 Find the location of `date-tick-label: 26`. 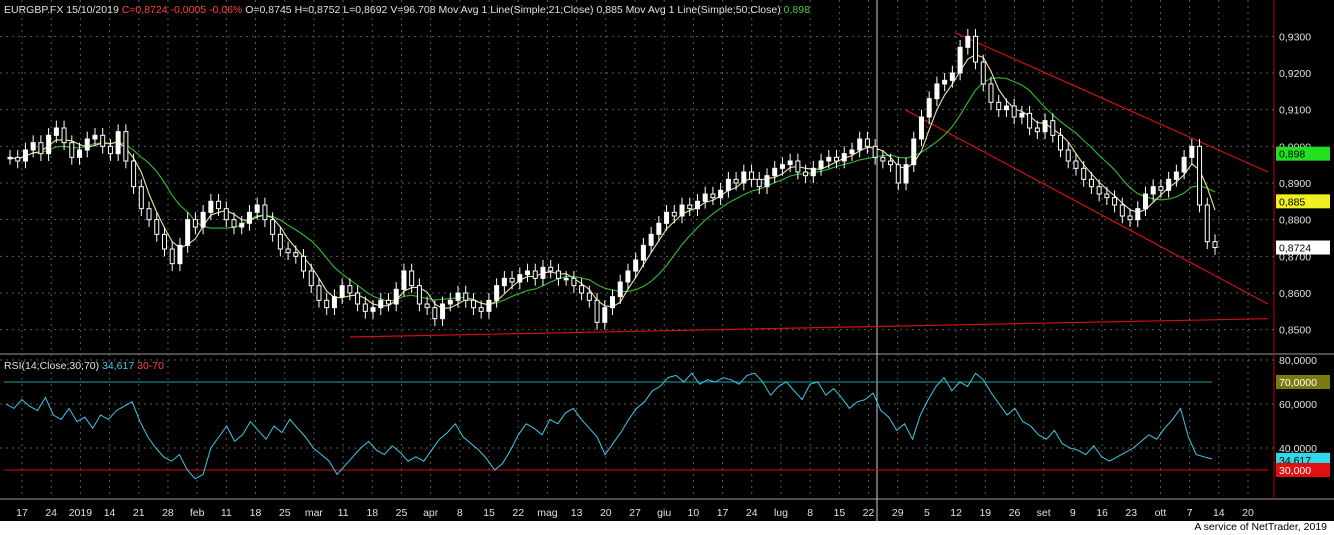

date-tick-label: 26 is located at coordinates (1015, 513).